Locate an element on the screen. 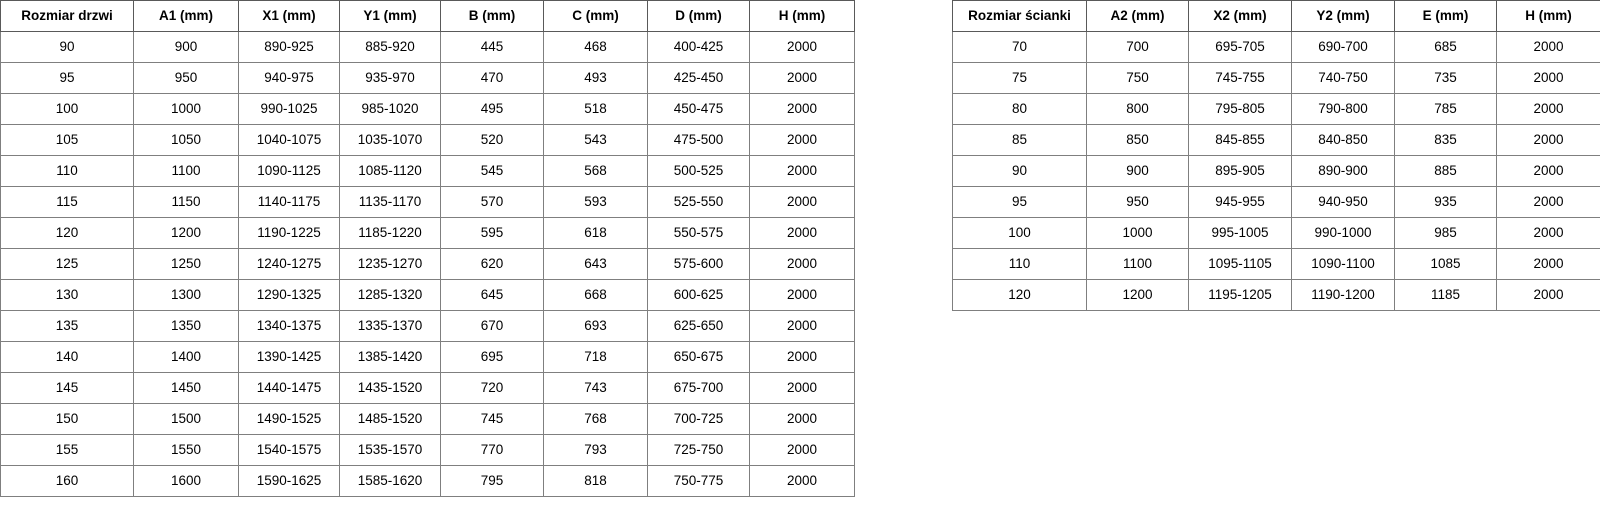  wall-cell-r6-c5: 2000 is located at coordinates (1548, 233).